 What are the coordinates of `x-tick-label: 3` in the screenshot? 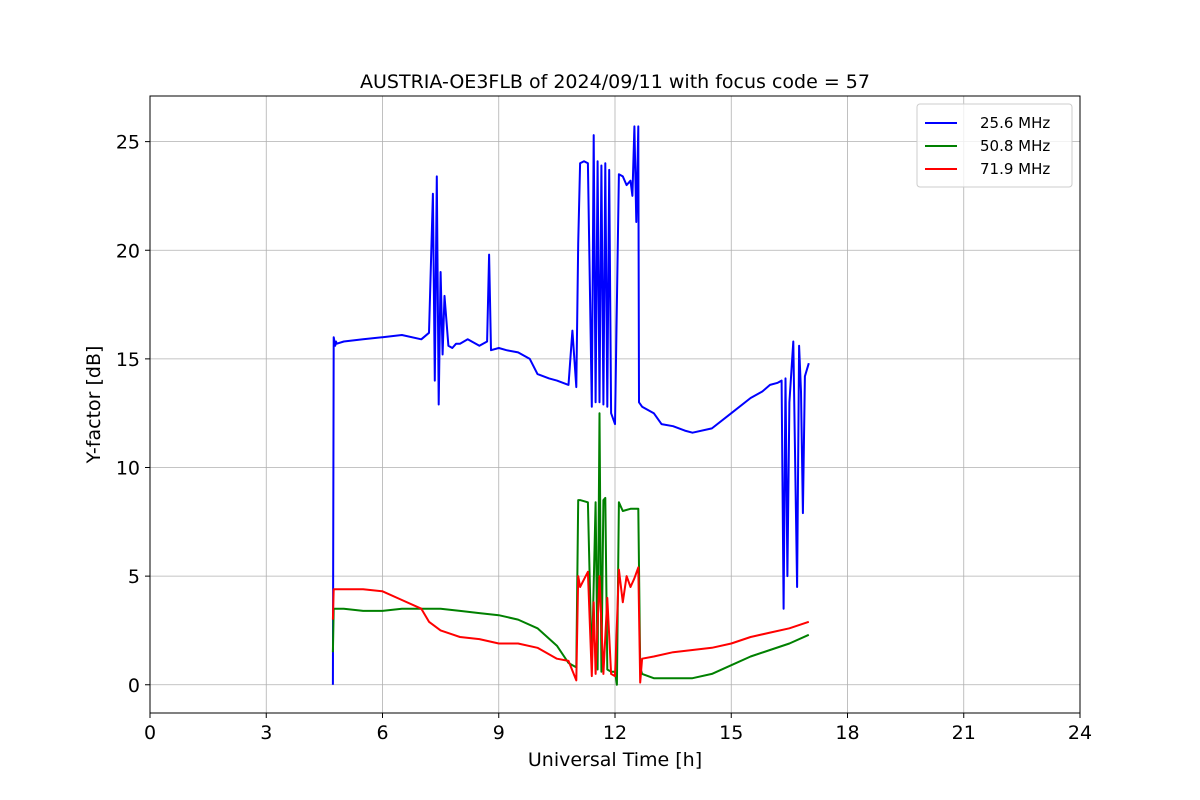 It's located at (266, 733).